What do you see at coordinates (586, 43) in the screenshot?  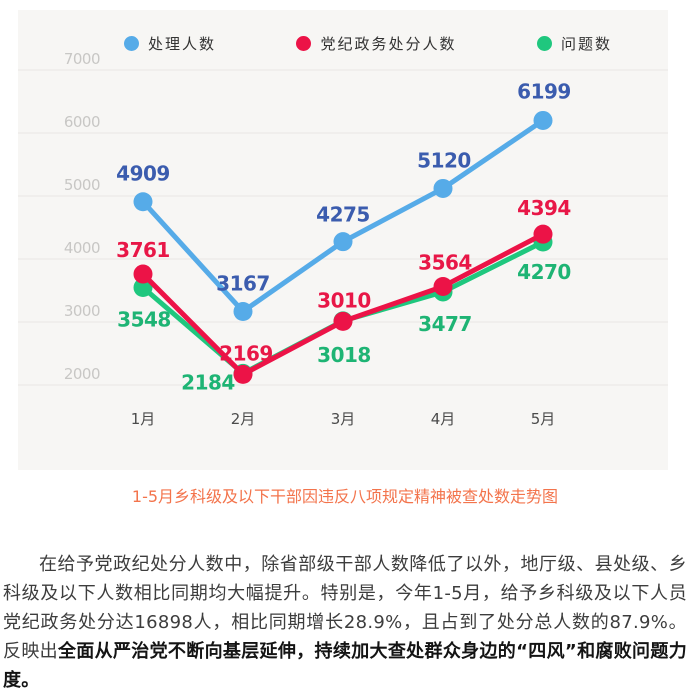 I see `legend-label-problems: 问题数` at bounding box center [586, 43].